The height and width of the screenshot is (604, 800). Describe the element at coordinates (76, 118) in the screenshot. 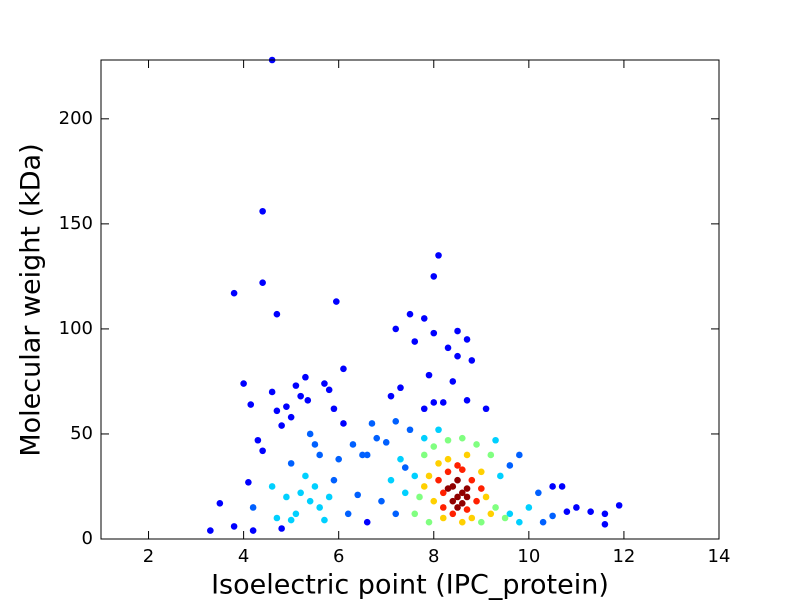

I see `y-tick-label: 200` at that location.